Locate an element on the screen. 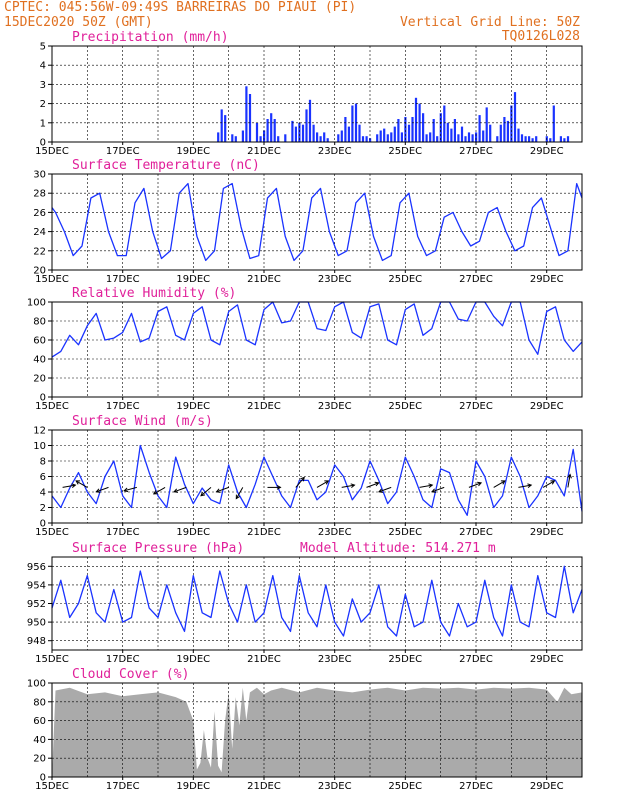 The width and height of the screenshot is (618, 800). pressure-ytick-label: 956 is located at coordinates (36, 567).